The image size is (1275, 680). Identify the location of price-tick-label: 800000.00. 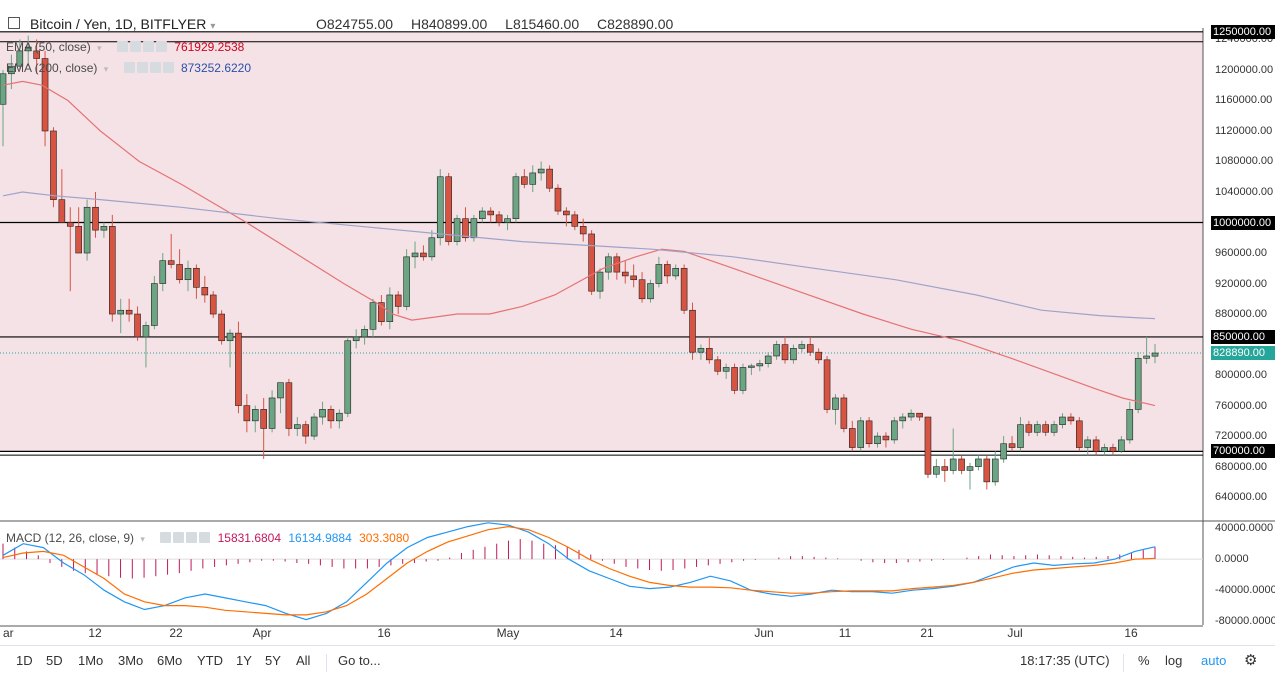
(1241, 375).